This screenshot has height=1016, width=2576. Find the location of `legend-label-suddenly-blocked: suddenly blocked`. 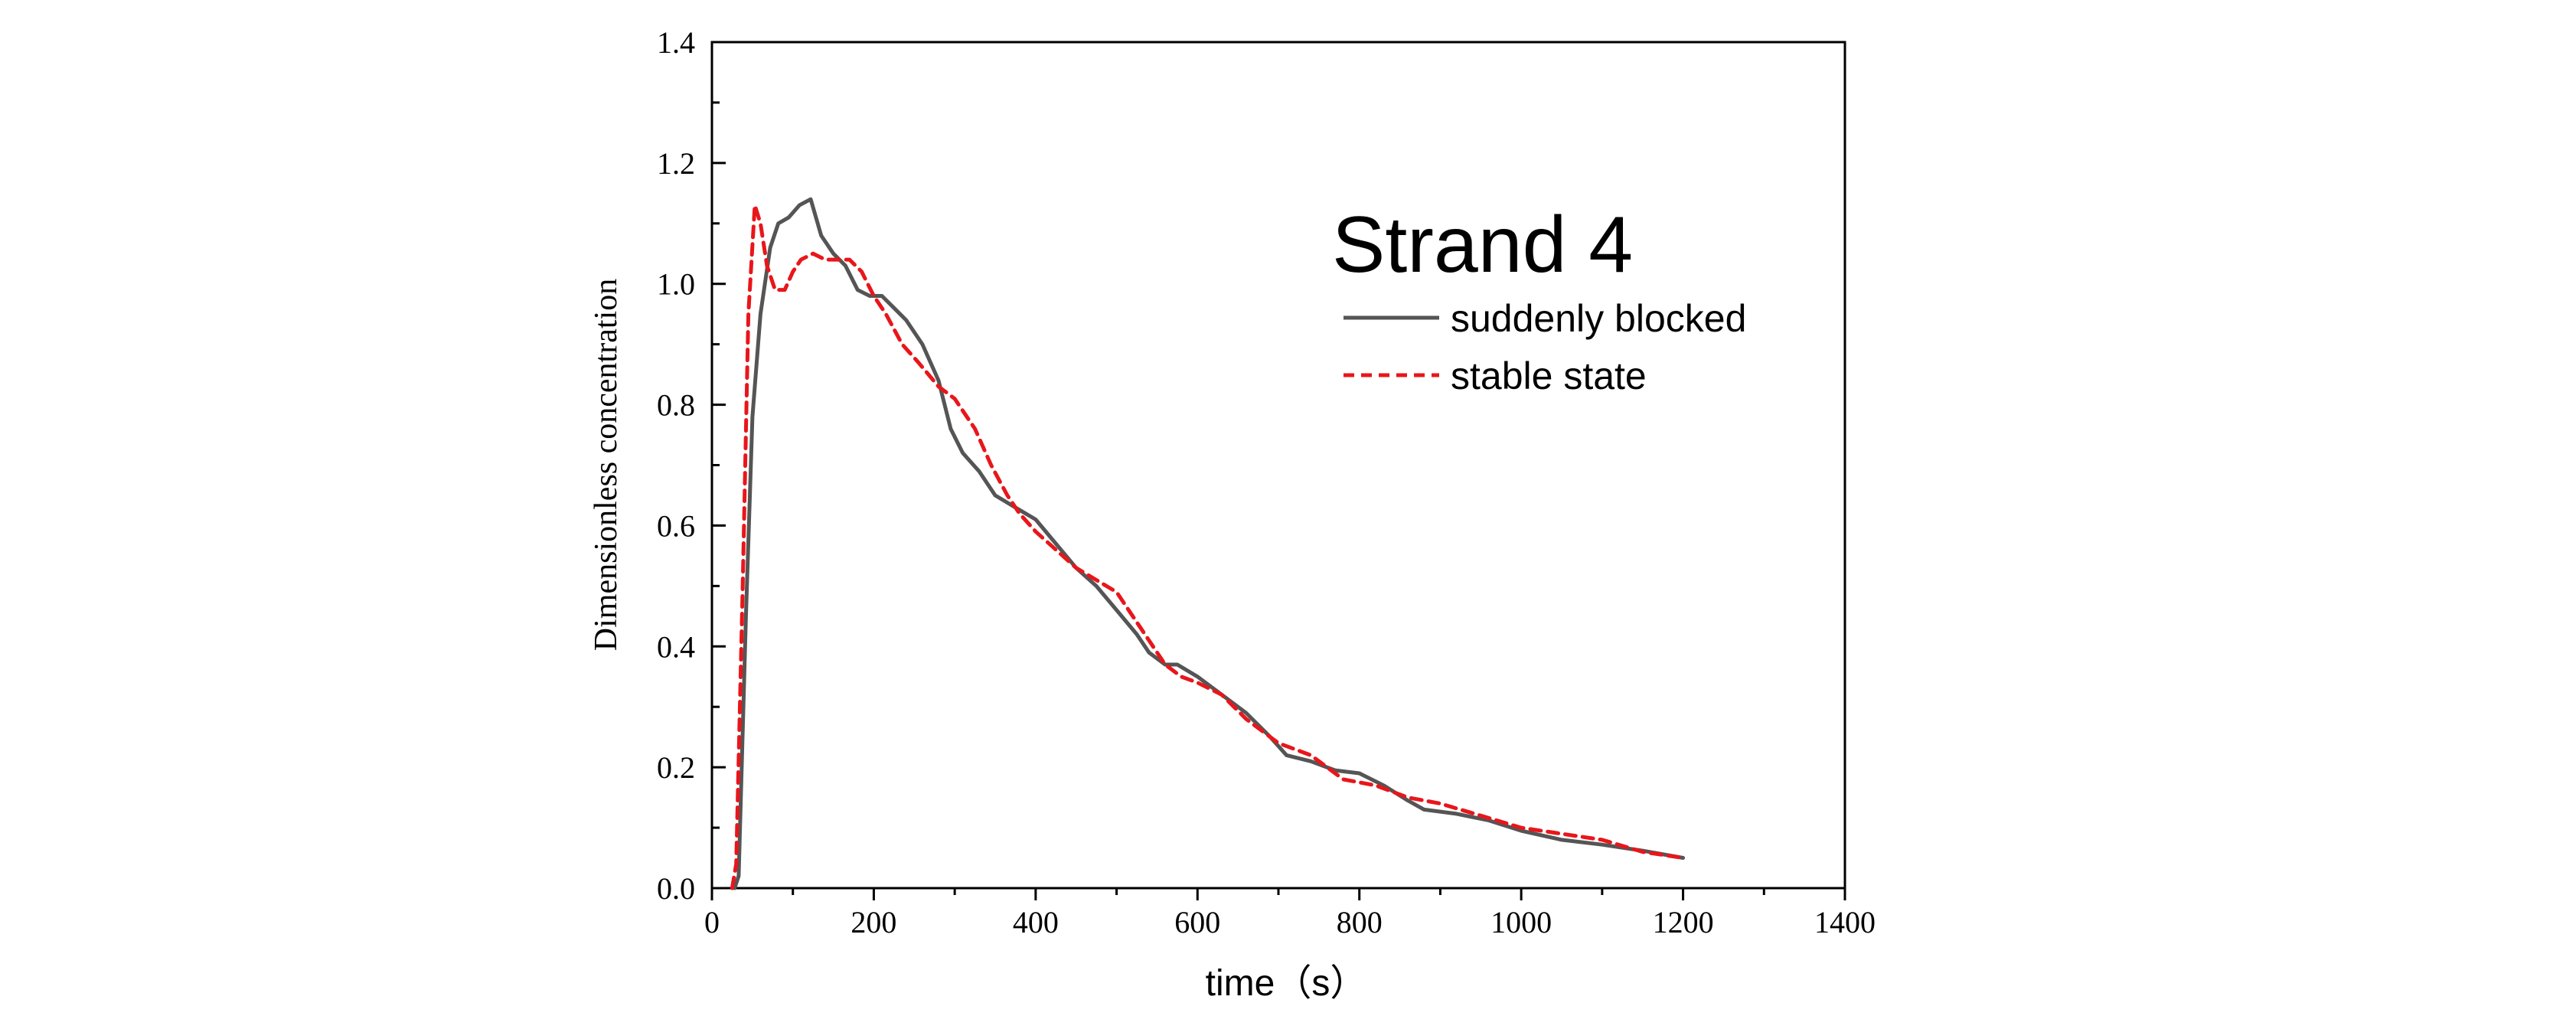

legend-label-suddenly-blocked: suddenly blocked is located at coordinates (1599, 318).